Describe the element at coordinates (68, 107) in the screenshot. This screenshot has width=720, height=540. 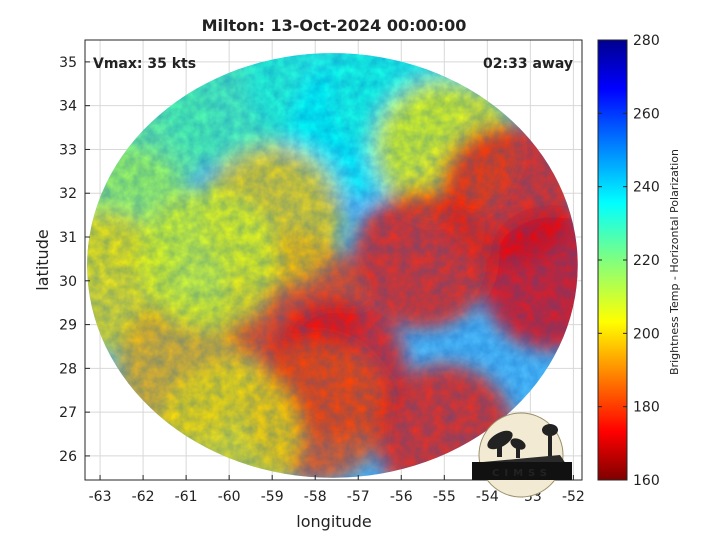
I see `y-tick-label: 34` at that location.